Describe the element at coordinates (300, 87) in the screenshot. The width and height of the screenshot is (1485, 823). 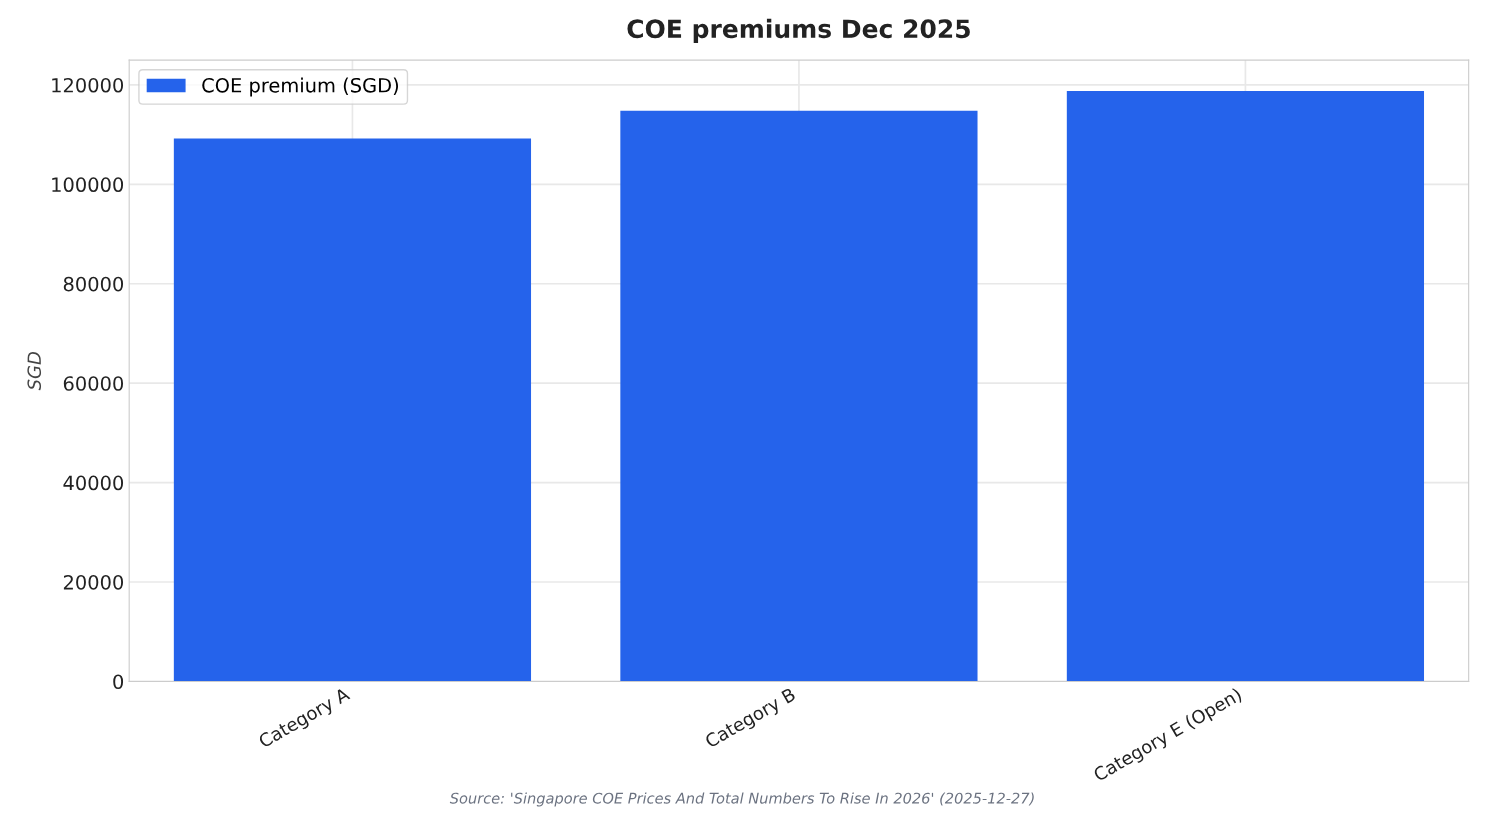
I see `legend-label: COE premium (SGD)` at that location.